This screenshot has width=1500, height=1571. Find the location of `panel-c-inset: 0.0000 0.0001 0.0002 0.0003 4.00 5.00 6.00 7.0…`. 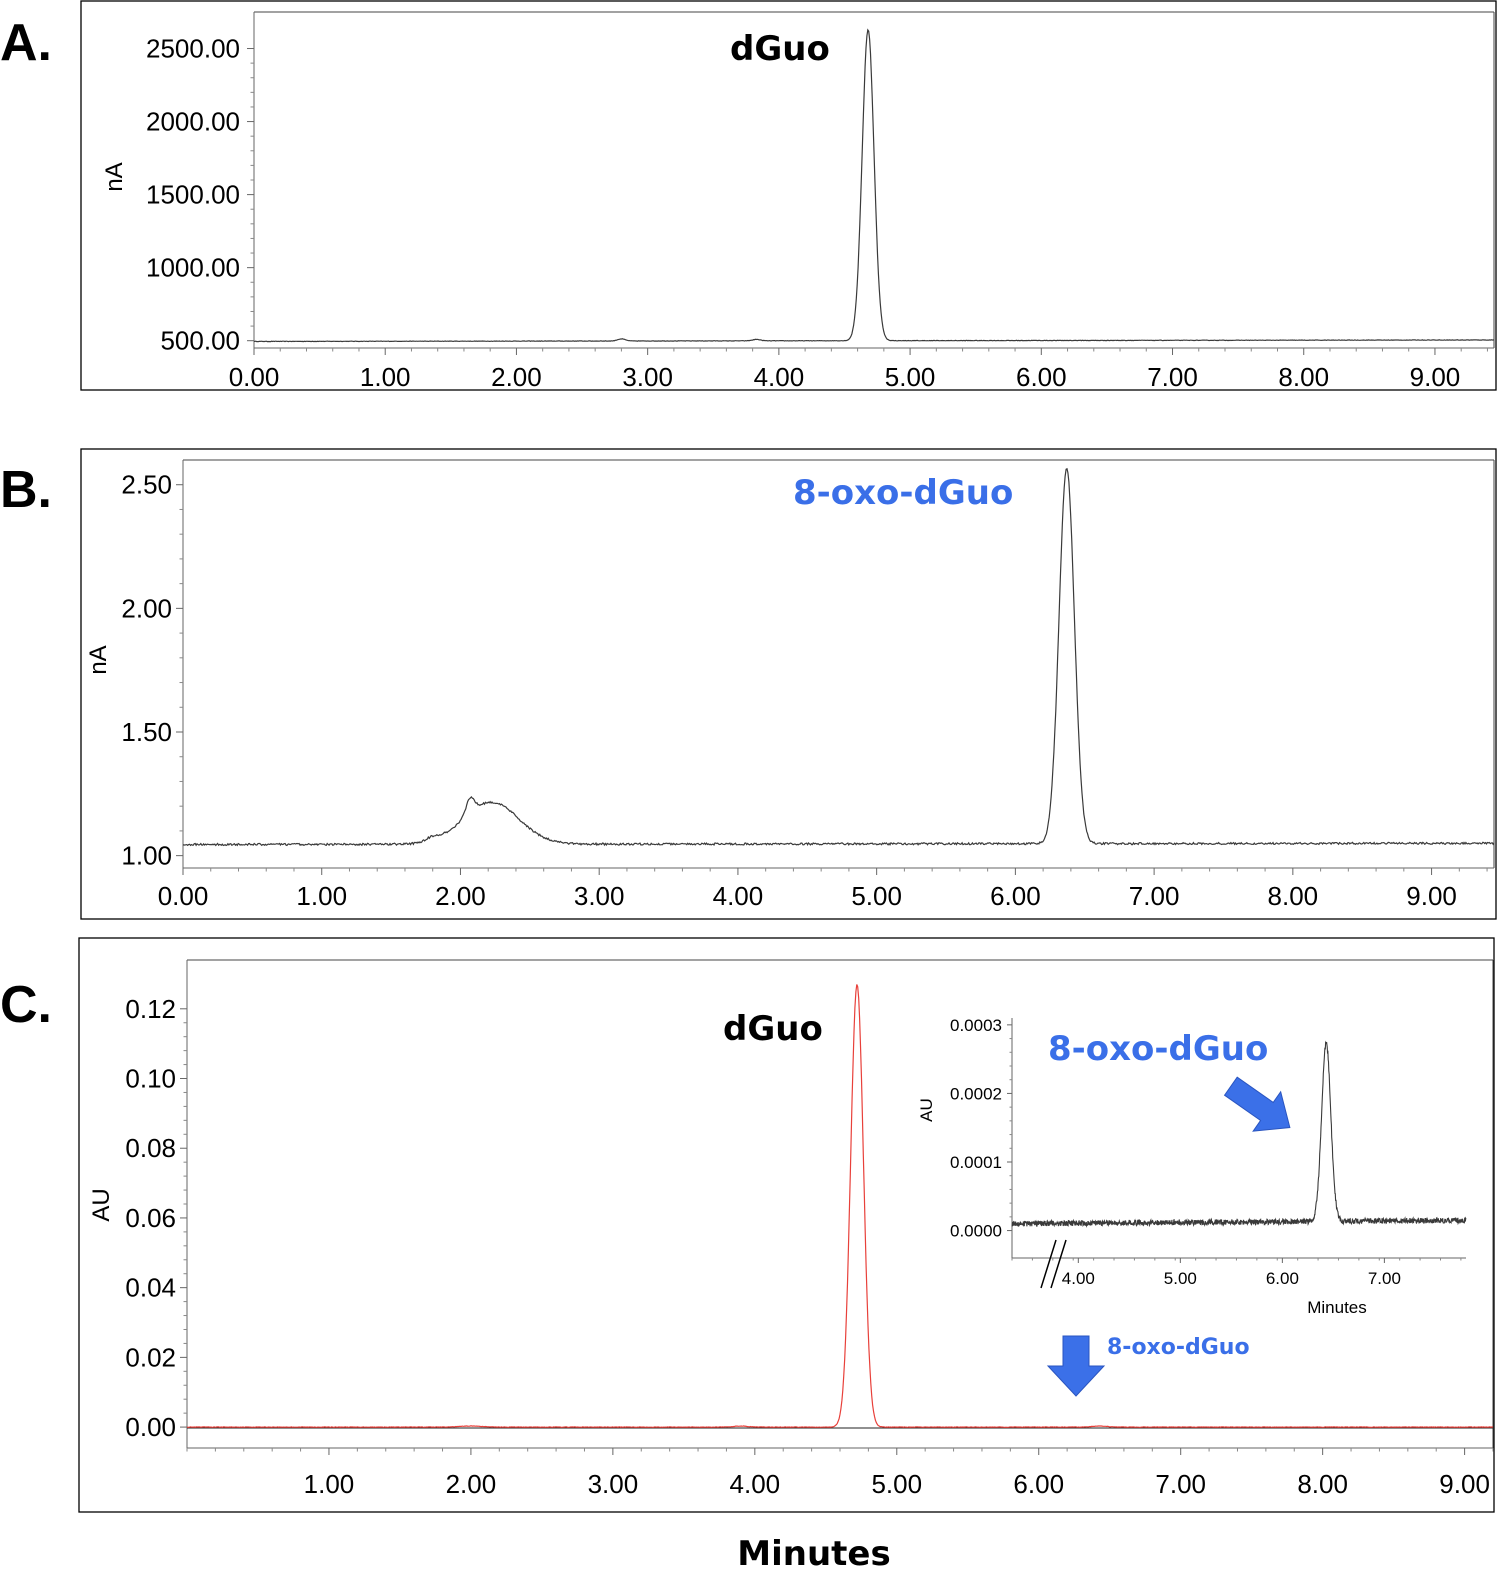

panel-c-inset: 0.0000 0.0001 0.0002 0.0003 4.00 5.00 6.00 7.0… is located at coordinates (1192, 1166).